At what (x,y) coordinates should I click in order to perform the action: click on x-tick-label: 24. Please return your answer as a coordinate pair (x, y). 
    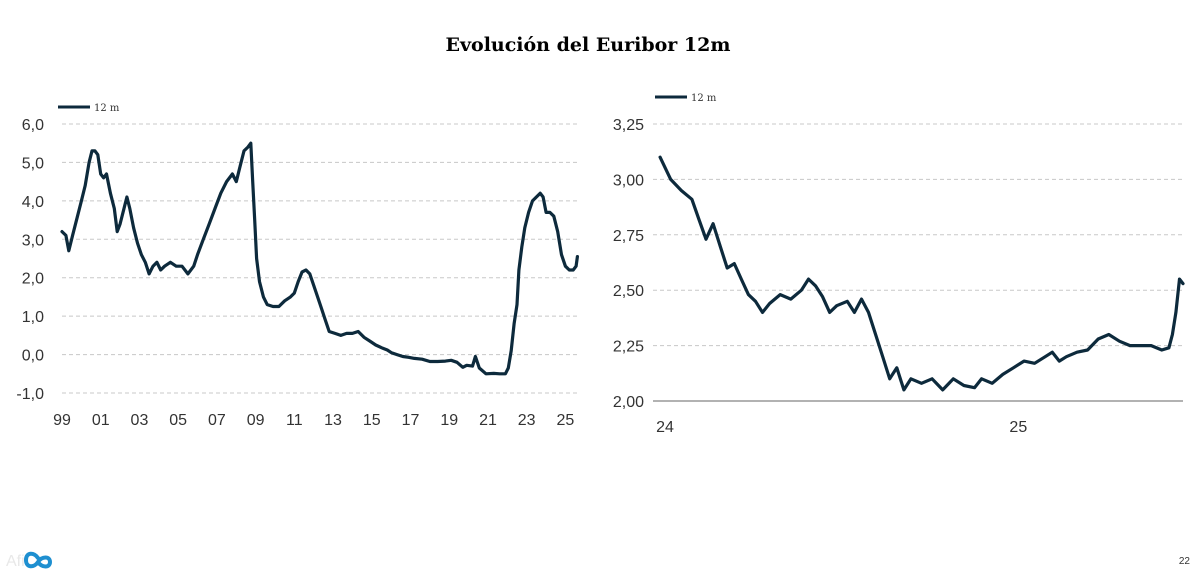
    Looking at the image, I should click on (665, 427).